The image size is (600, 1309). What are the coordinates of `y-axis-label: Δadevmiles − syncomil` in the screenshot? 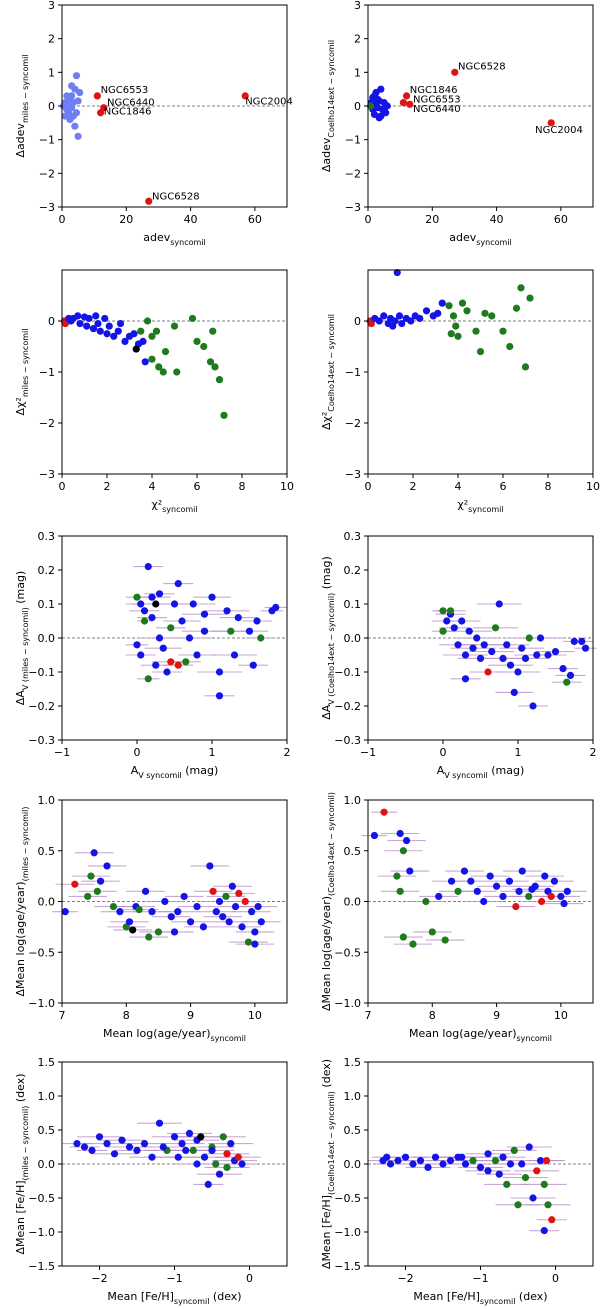 It's located at (22, 105).